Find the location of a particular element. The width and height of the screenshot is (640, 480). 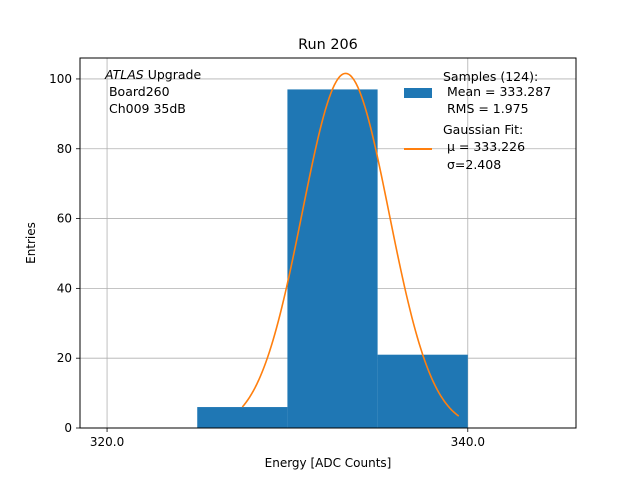

annotation-board: Board260 is located at coordinates (137, 91).